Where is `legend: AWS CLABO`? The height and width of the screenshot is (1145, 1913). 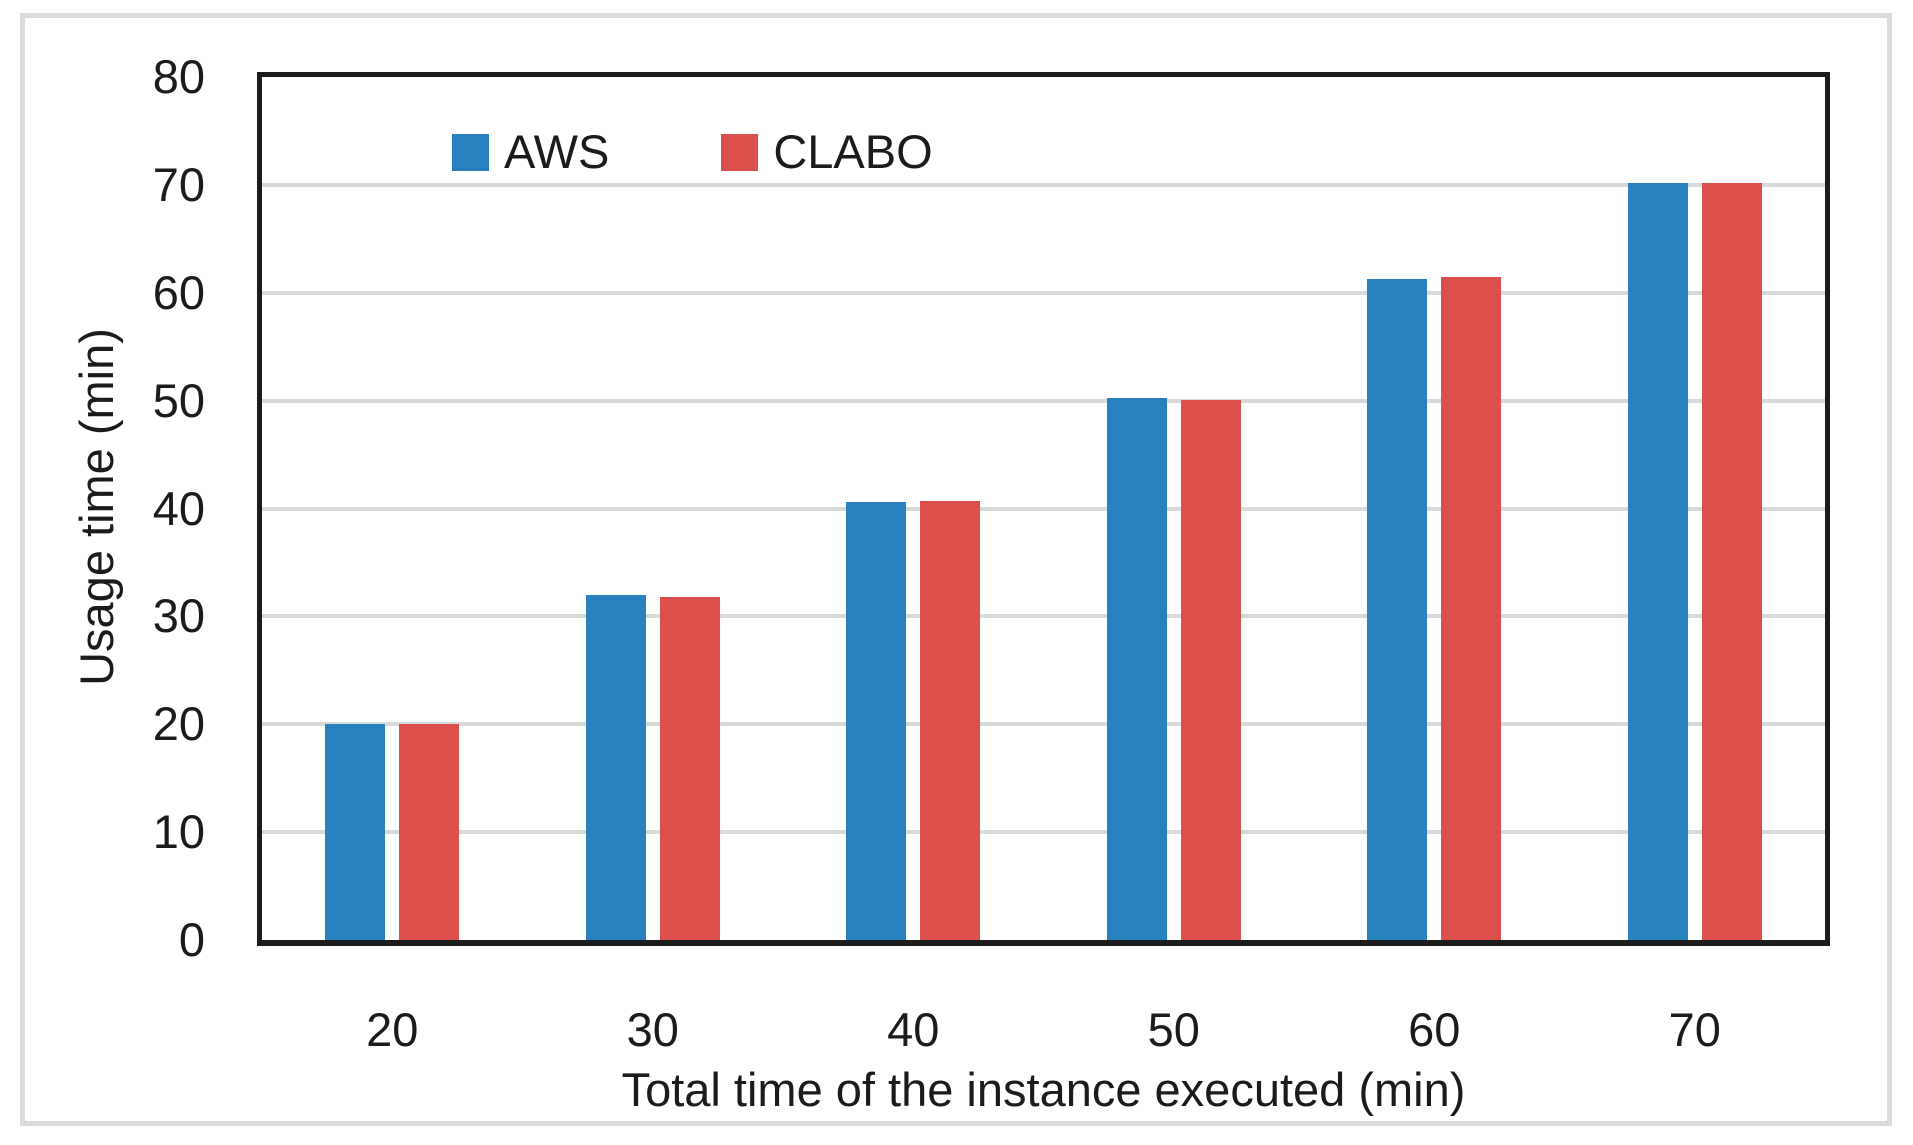 legend: AWS CLABO is located at coordinates (692, 152).